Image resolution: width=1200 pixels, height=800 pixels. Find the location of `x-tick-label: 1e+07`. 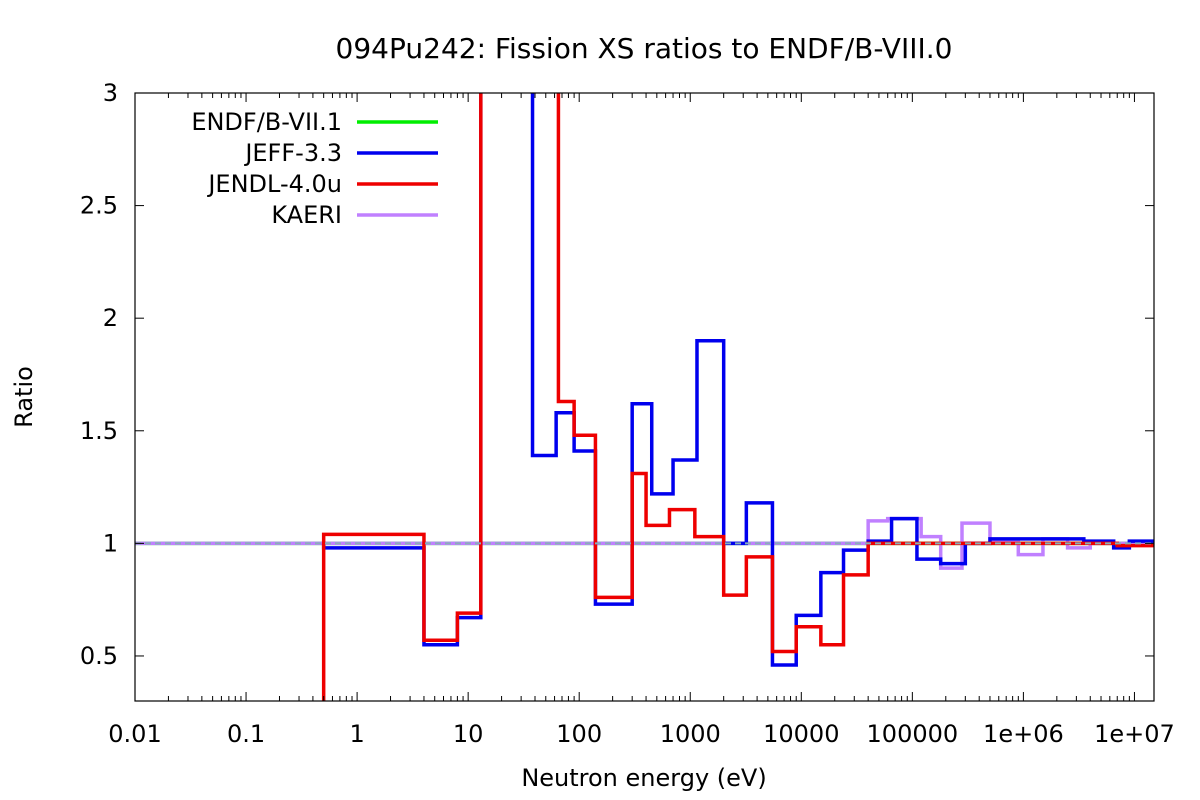

x-tick-label: 1e+07 is located at coordinates (1134, 734).